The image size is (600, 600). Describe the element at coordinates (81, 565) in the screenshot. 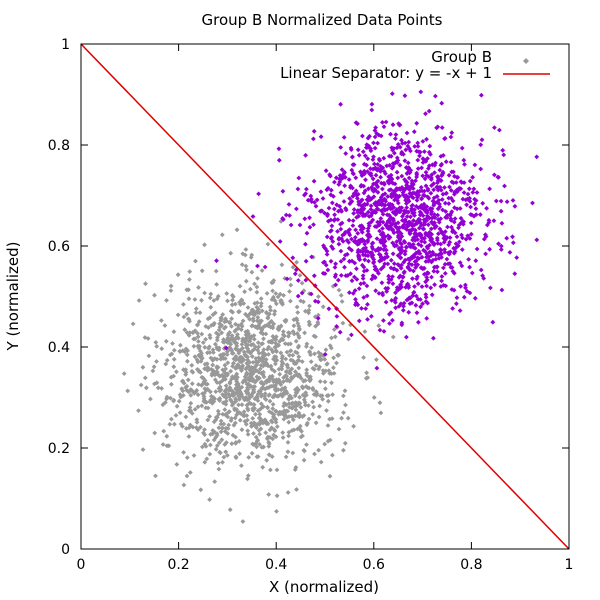

I see `x-tick-label: 0` at that location.